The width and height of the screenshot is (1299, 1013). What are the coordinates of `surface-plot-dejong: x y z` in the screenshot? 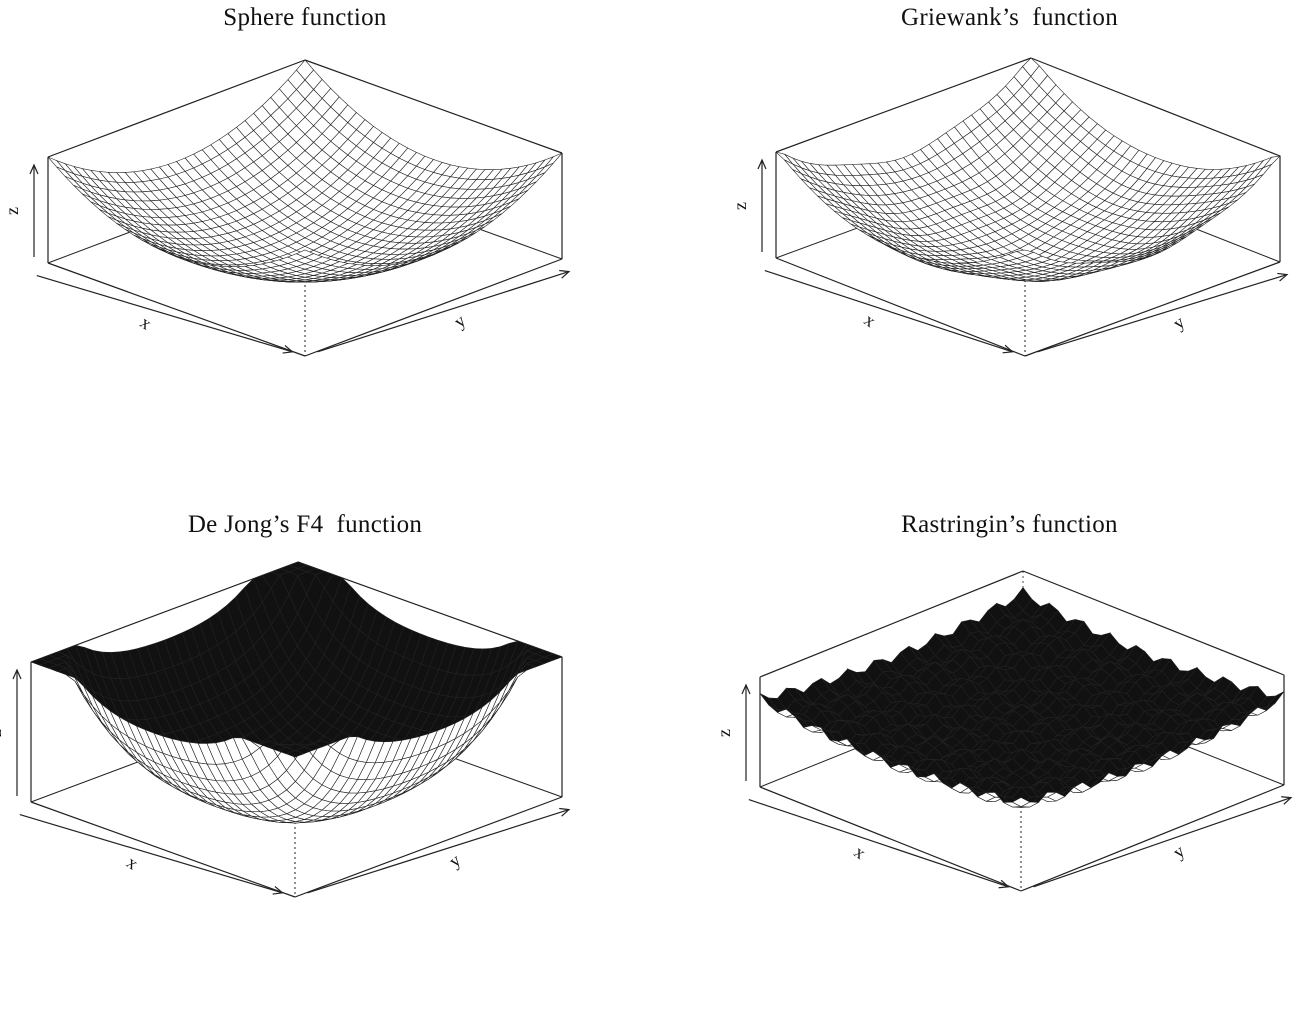 It's located at (285, 729).